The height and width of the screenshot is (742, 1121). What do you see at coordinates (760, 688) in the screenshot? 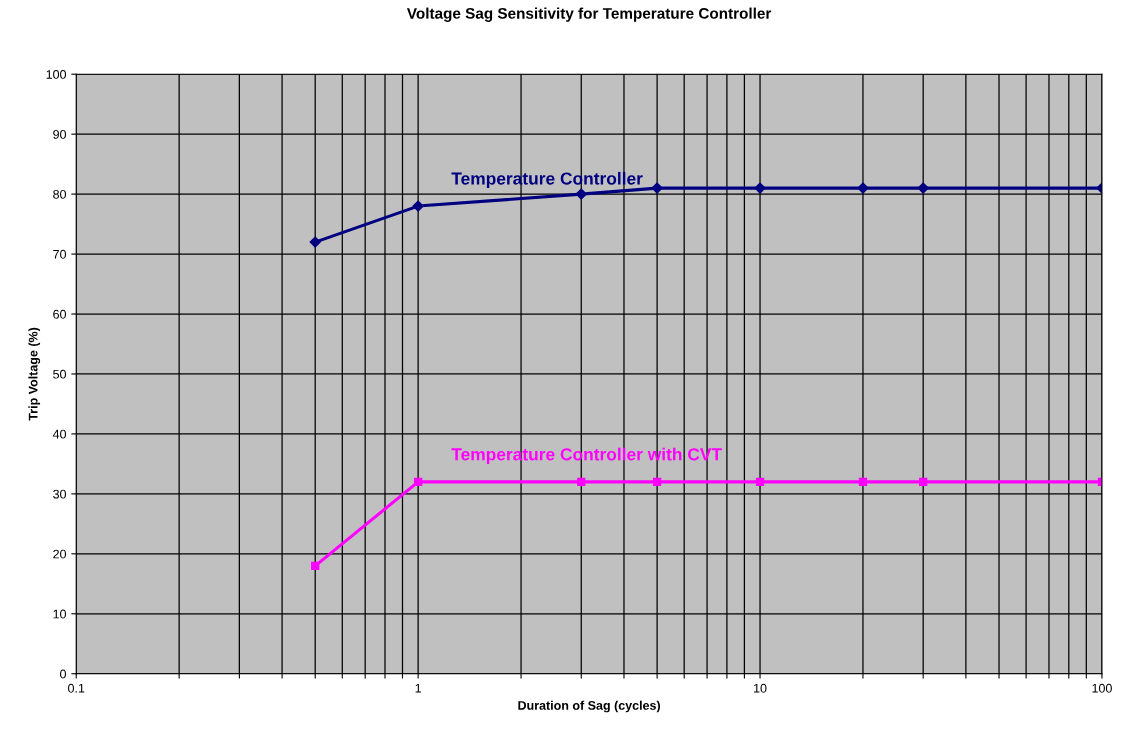
I see `x-tick-label: 10` at bounding box center [760, 688].